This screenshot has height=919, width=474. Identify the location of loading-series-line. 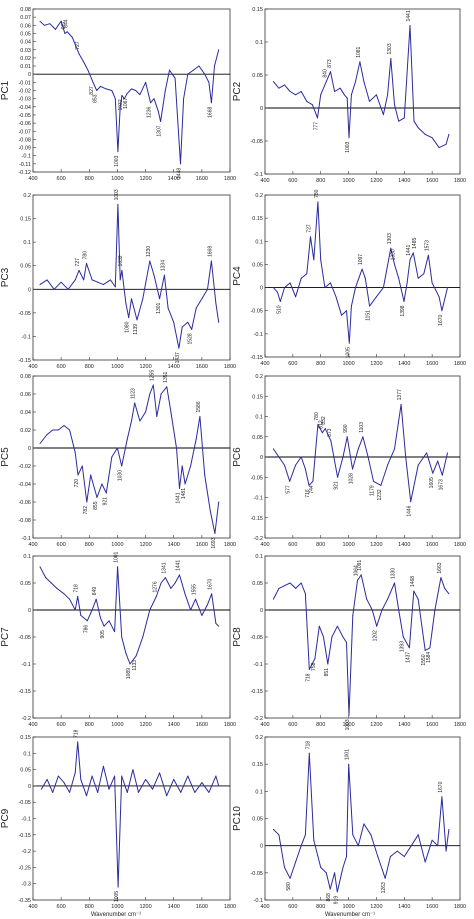
(130, 814).